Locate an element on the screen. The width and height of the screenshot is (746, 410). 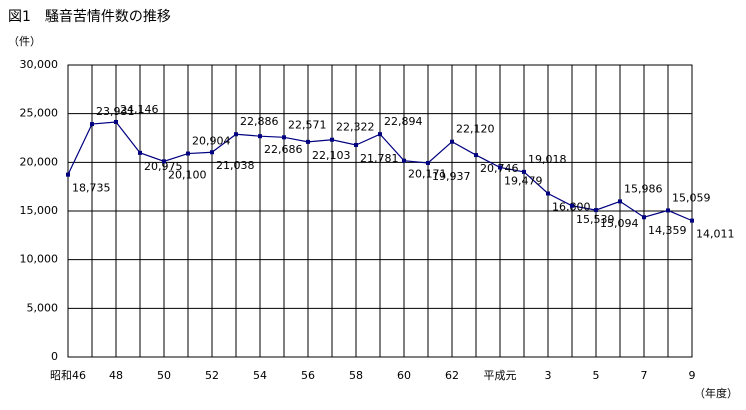
x-tick-label: 50 is located at coordinates (164, 375).